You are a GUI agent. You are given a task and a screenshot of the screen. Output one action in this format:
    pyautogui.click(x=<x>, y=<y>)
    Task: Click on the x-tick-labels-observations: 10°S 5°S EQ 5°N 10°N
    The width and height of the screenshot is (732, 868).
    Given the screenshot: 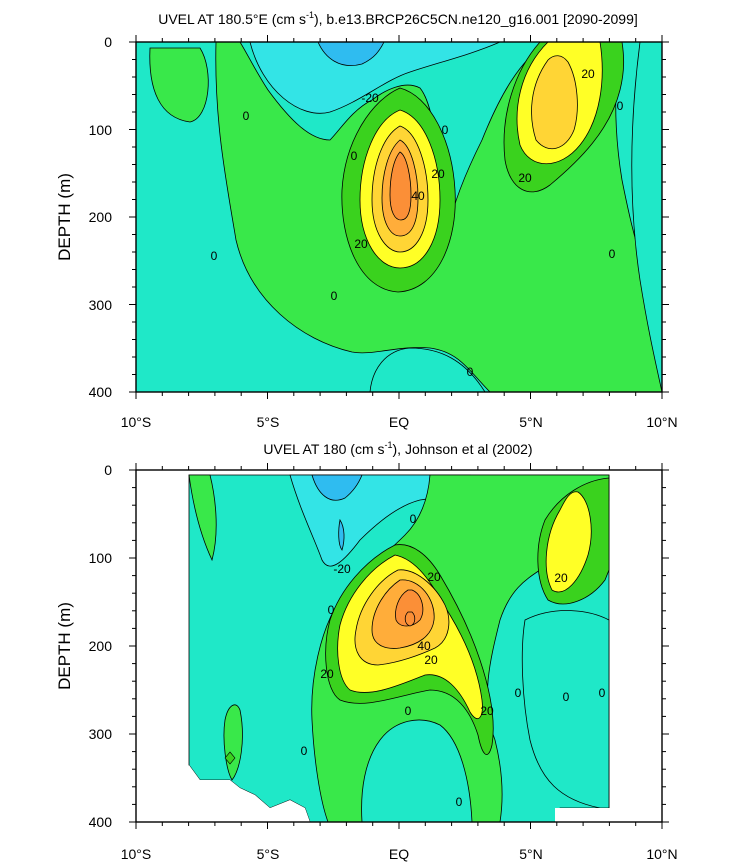 What is the action you would take?
    pyautogui.click(x=399, y=854)
    